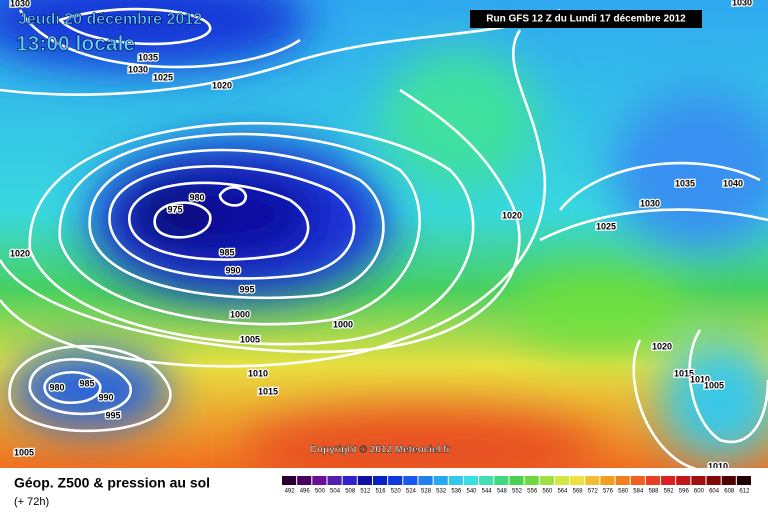 This screenshot has width=768, height=517. I want to click on run-info: Run GFS 12 Z du Lundi 17 décembre 2012, so click(586, 19).